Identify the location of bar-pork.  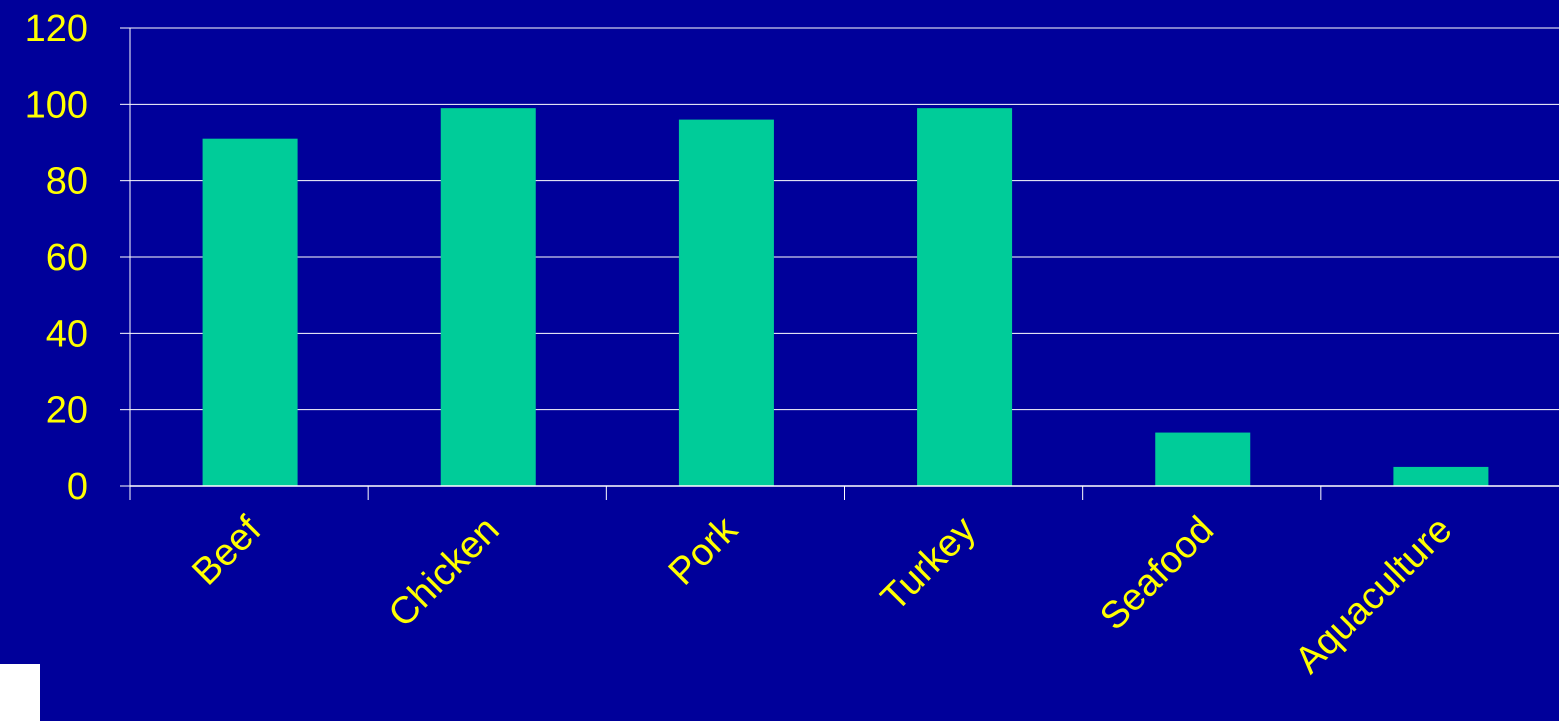
(726, 302).